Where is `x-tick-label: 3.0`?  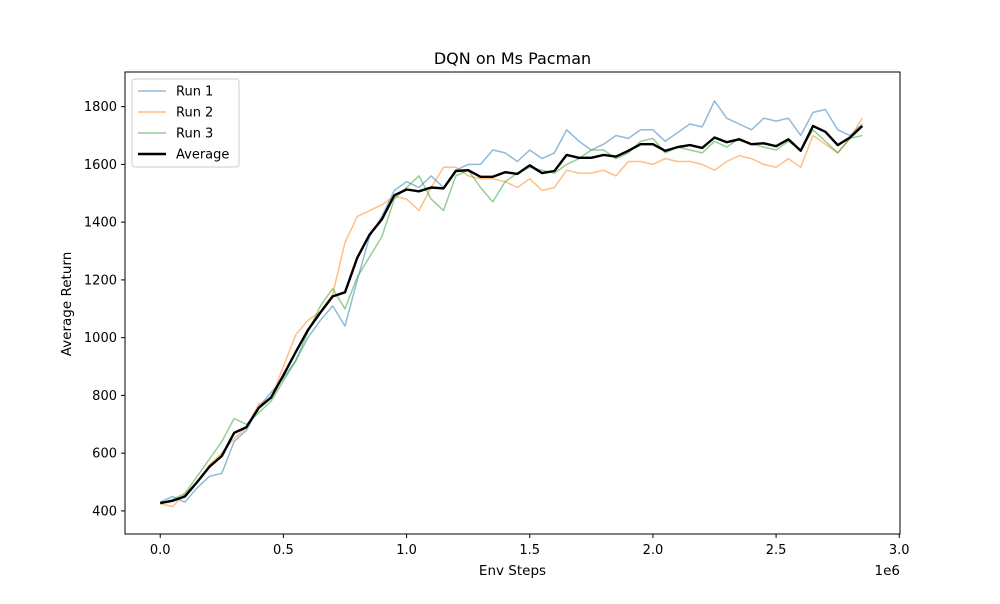 x-tick-label: 3.0 is located at coordinates (899, 550).